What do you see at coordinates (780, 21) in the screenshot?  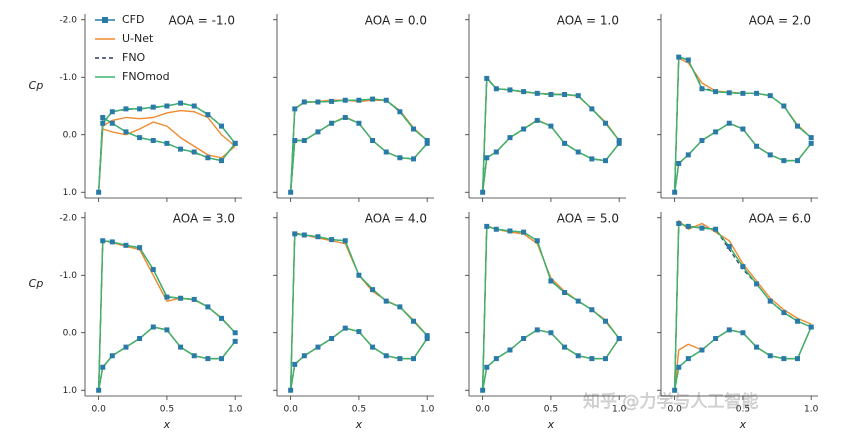 I see `panel-title: AOA = 2.0` at bounding box center [780, 21].